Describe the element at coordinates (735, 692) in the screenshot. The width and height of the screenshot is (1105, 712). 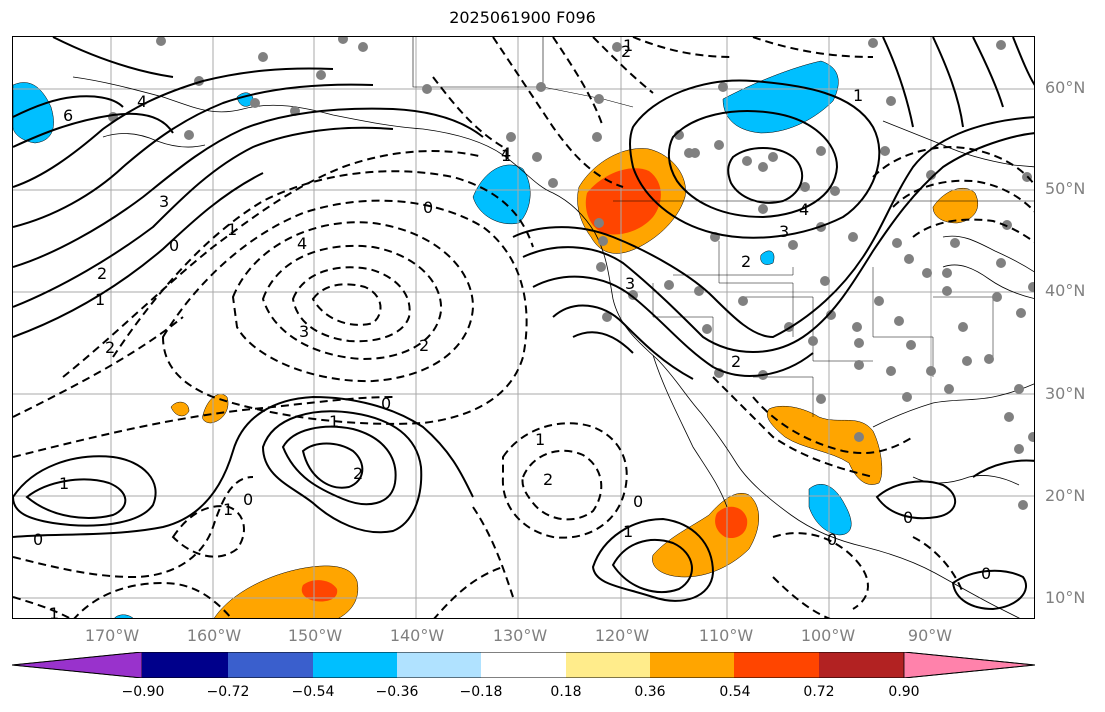
I see `colorbar-tick: 0.54` at that location.